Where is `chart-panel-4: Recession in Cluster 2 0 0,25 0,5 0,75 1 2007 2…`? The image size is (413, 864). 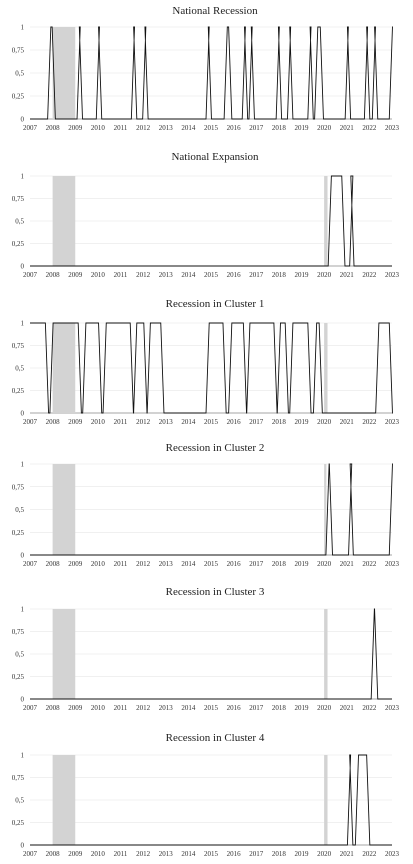 chart-panel-4: Recession in Cluster 2 0 0,25 0,5 0,75 1 2007 2… is located at coordinates (206, 505).